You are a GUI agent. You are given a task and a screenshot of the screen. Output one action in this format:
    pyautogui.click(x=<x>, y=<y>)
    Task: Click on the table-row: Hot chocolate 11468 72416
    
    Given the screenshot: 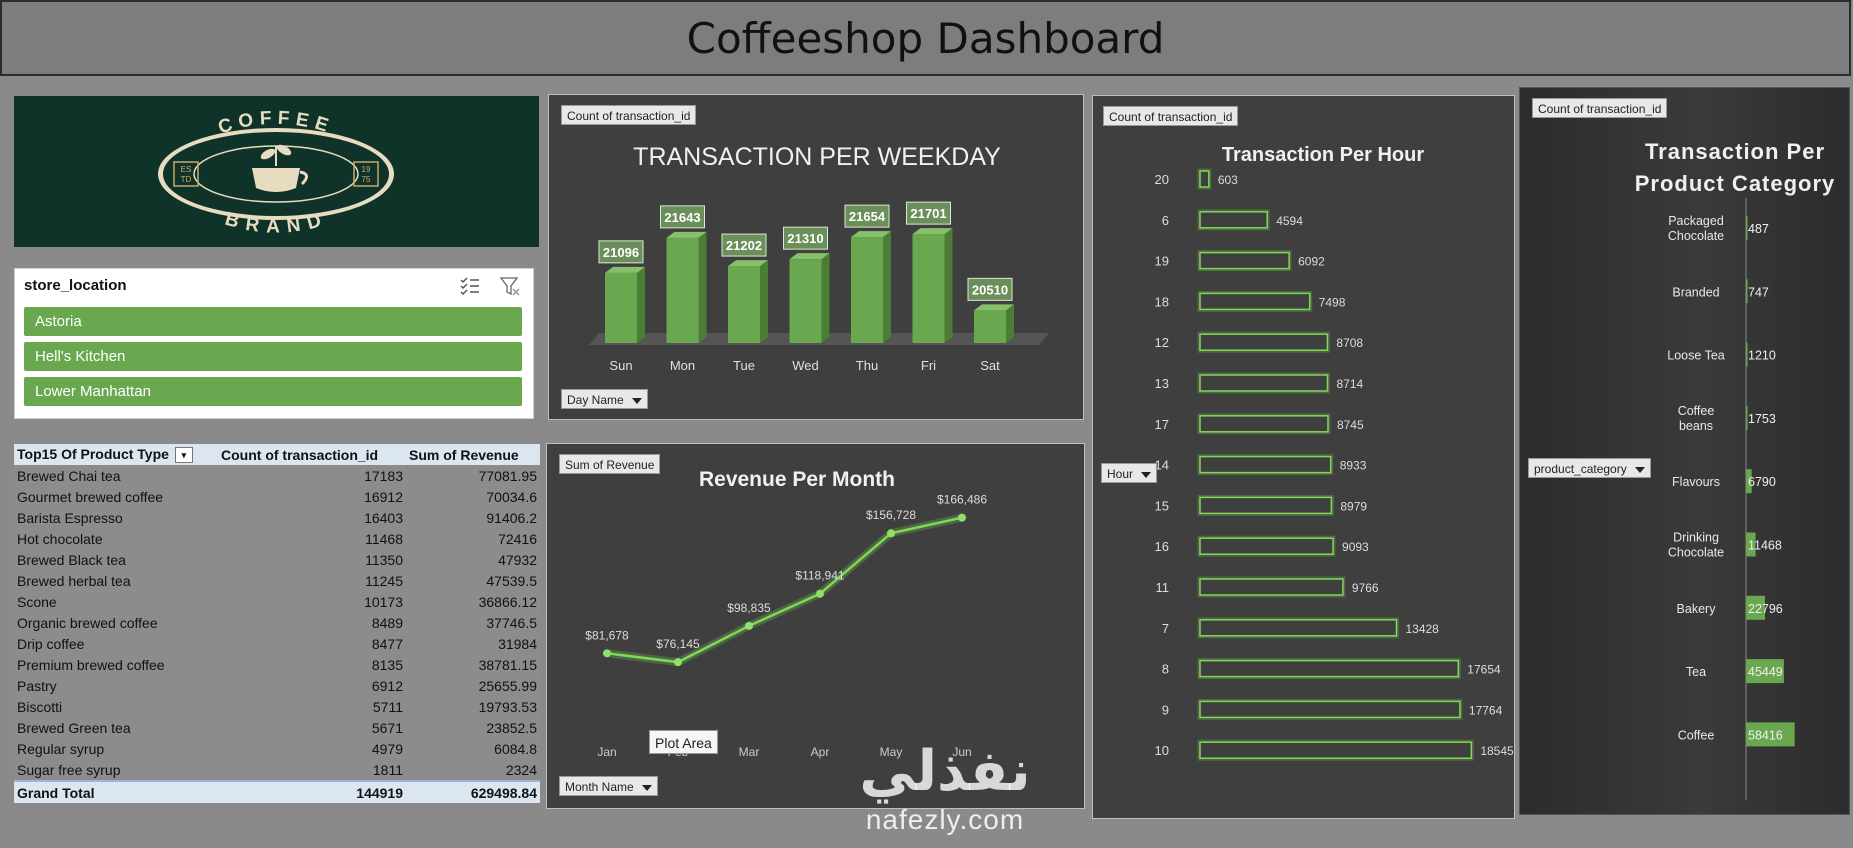 What is the action you would take?
    pyautogui.click(x=277, y=538)
    